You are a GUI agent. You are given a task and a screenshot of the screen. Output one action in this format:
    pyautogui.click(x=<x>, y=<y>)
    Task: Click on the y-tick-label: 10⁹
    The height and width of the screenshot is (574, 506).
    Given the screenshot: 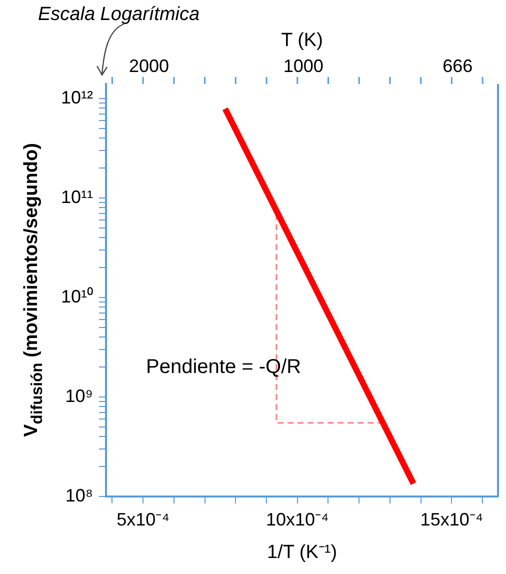 What is the action you would take?
    pyautogui.click(x=79, y=396)
    